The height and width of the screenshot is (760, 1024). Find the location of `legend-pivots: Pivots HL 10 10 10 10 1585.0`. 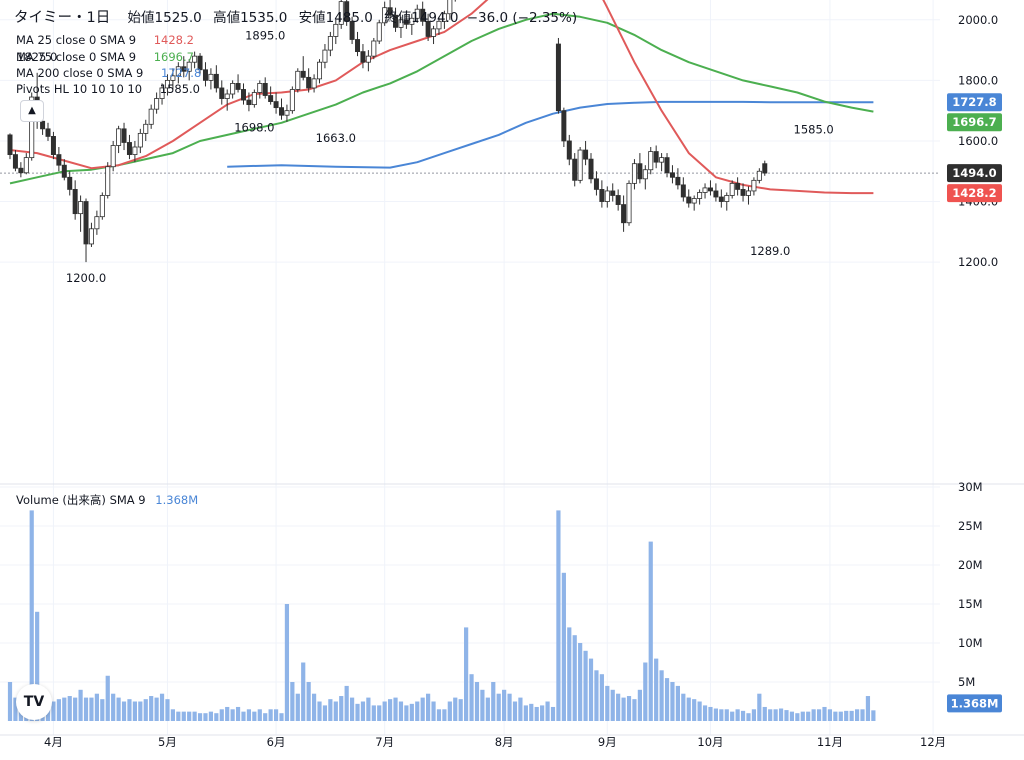

legend-pivots: Pivots HL 10 10 10 10 1585.0 is located at coordinates (108, 89).